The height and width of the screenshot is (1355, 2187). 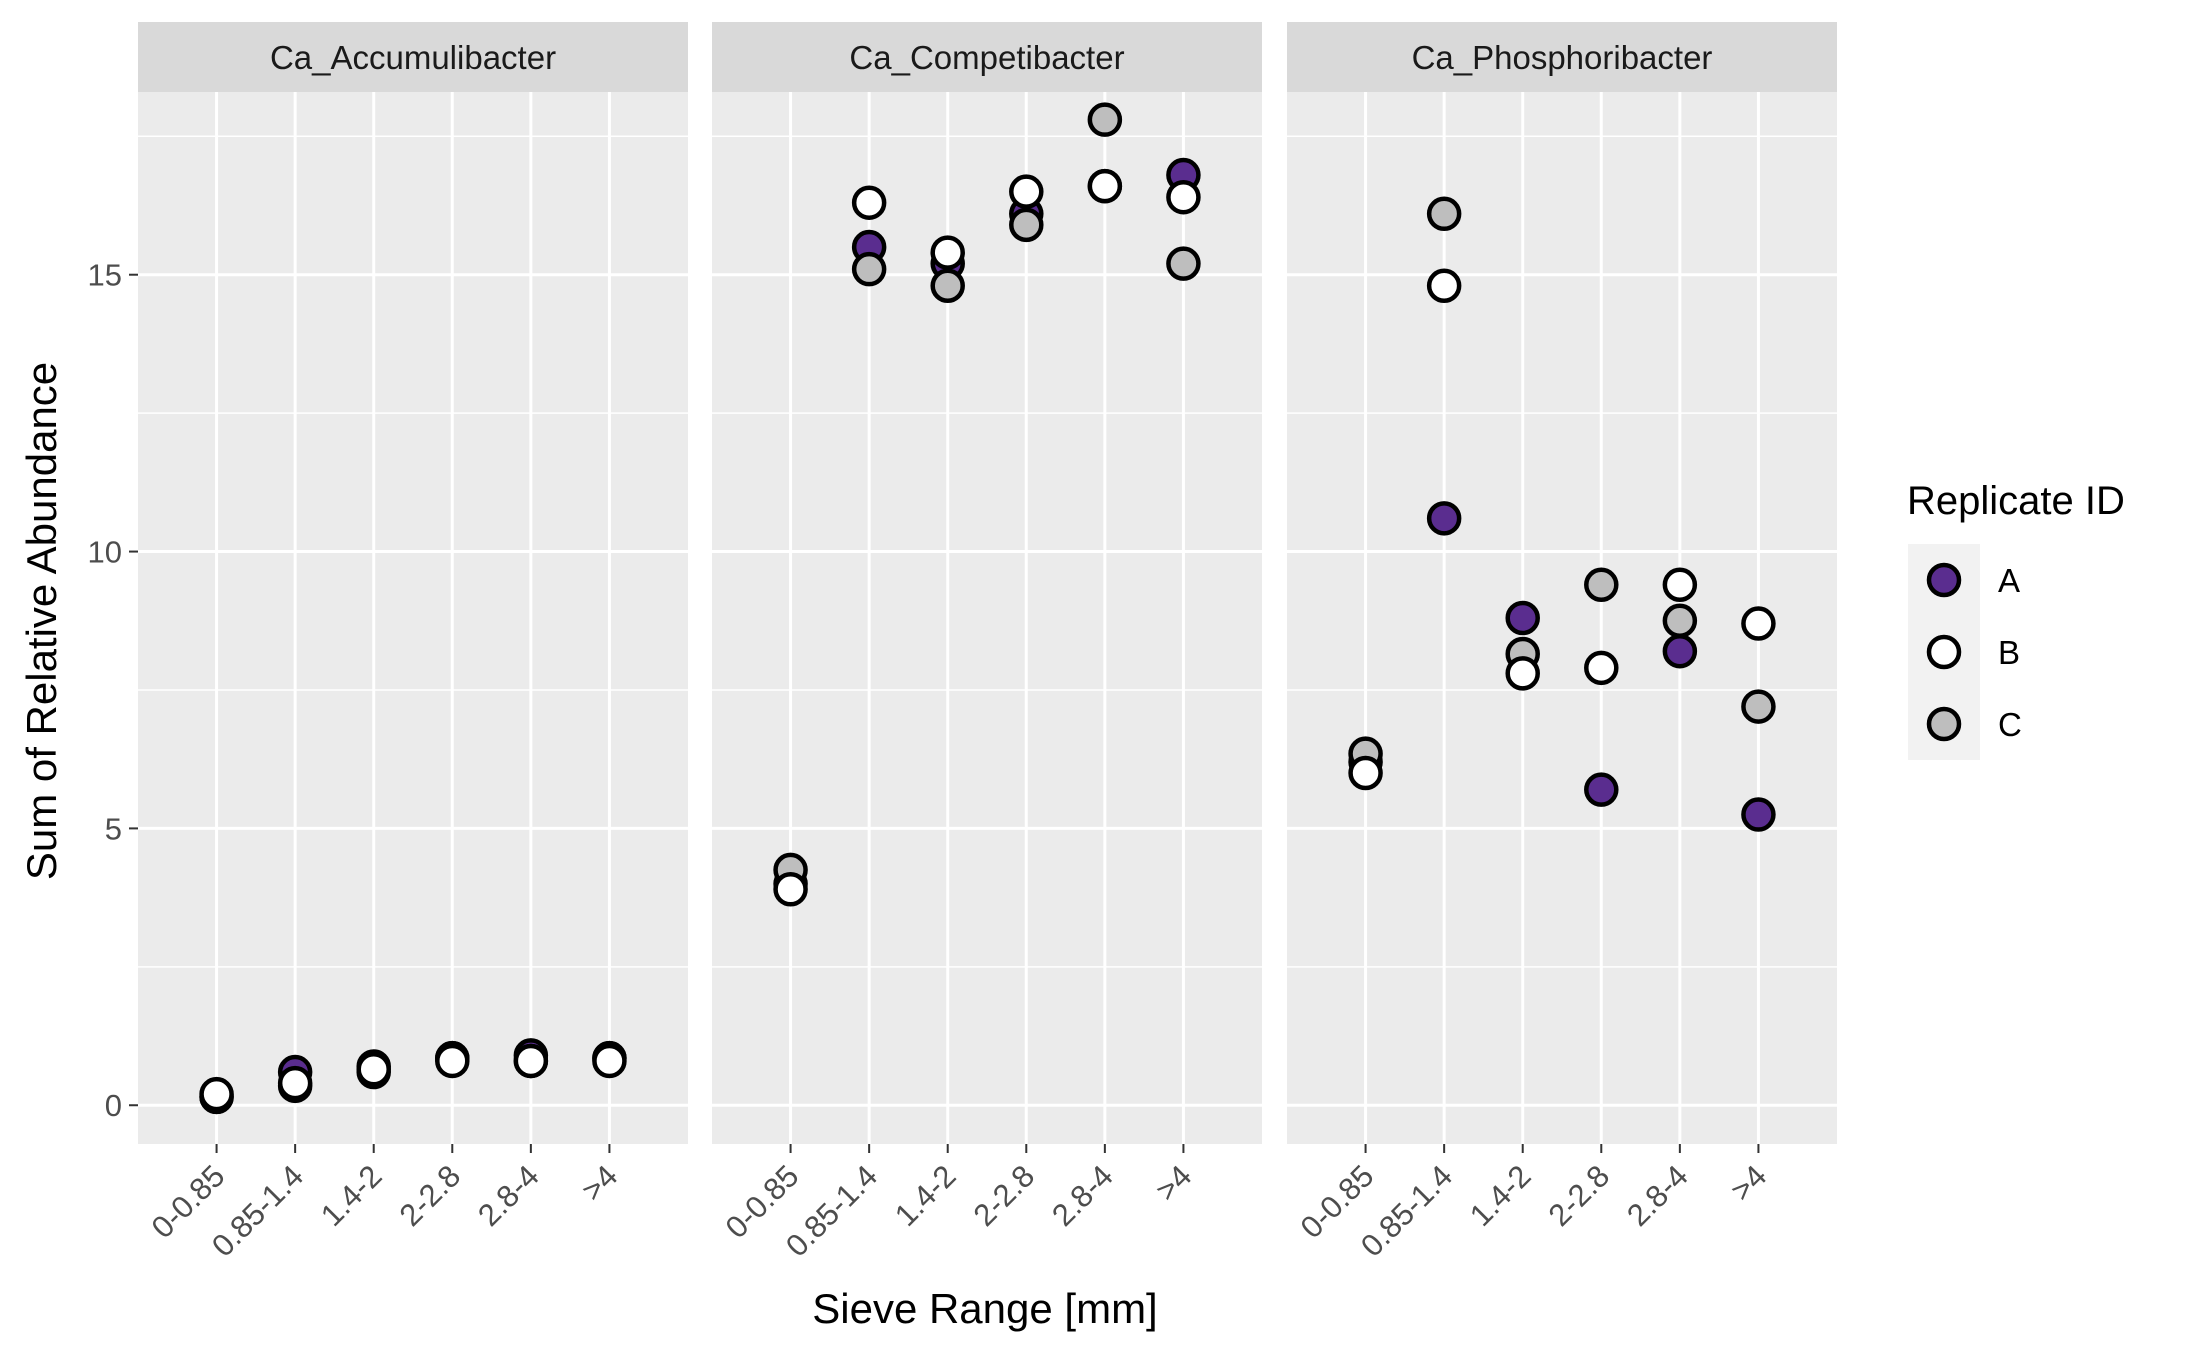 I want to click on facet-strip-label: Ca_Competibacter, so click(x=986, y=57).